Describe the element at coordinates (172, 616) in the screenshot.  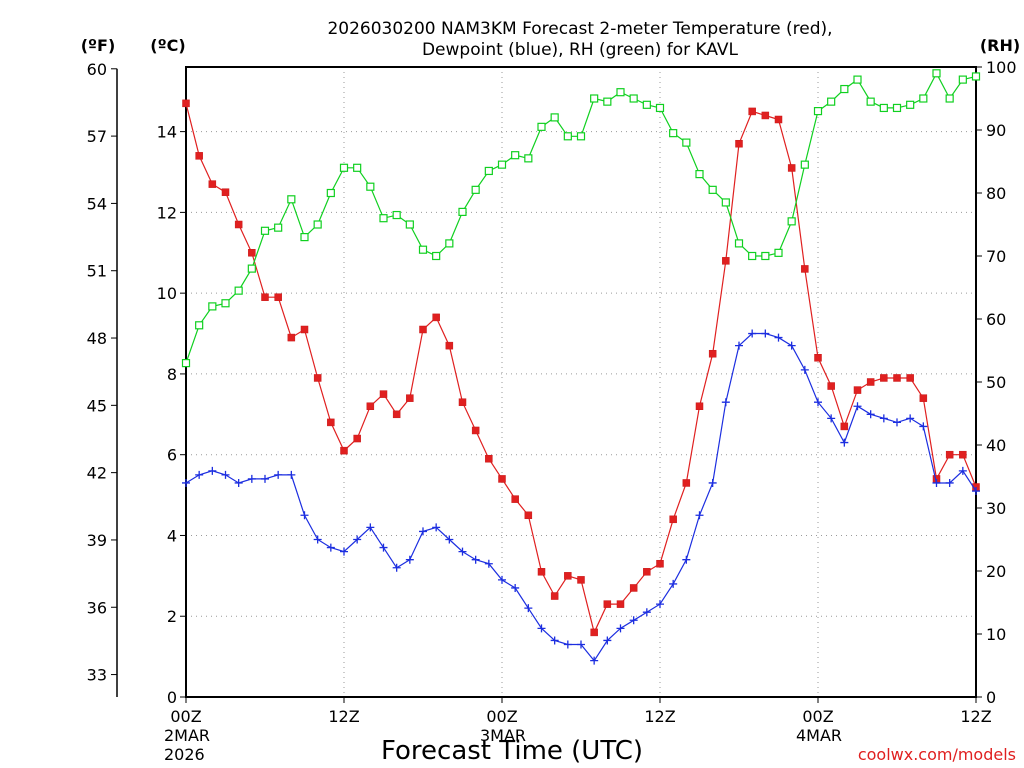
I see `celsius-tick-label: 2` at that location.